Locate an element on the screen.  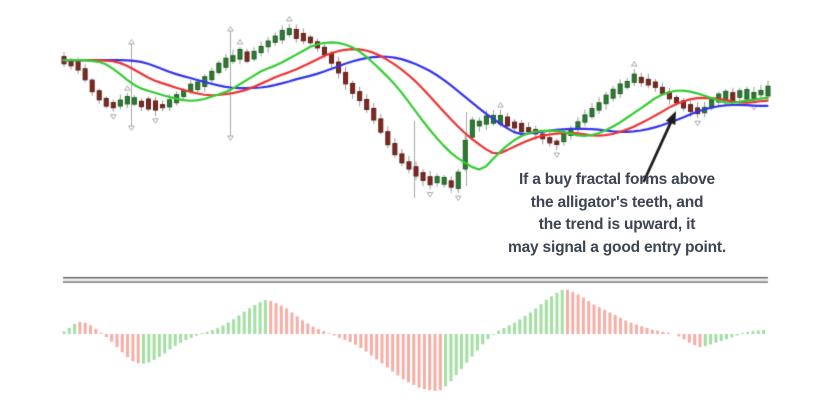
annotation-line-4: may signal a good entry point. is located at coordinates (617, 247).